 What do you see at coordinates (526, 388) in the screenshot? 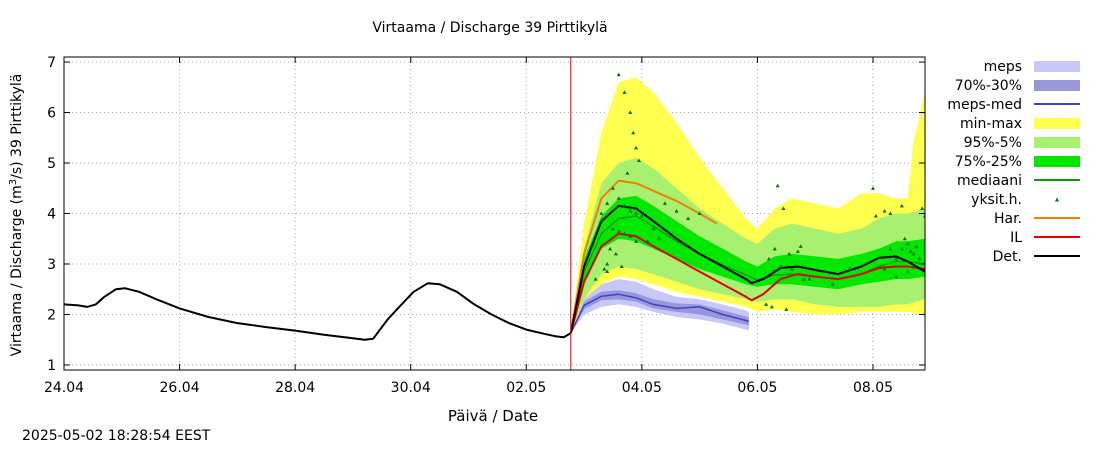
I see `x-tick-label: 02.05` at bounding box center [526, 388].